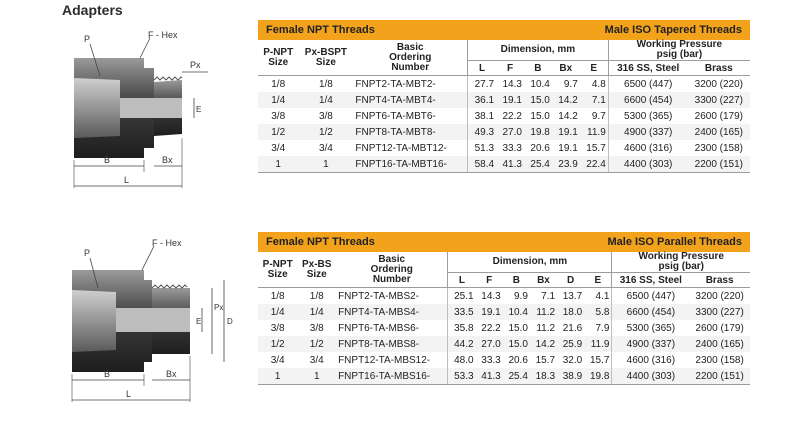  Describe the element at coordinates (594, 68) in the screenshot. I see `dim-letter-e: E` at that location.